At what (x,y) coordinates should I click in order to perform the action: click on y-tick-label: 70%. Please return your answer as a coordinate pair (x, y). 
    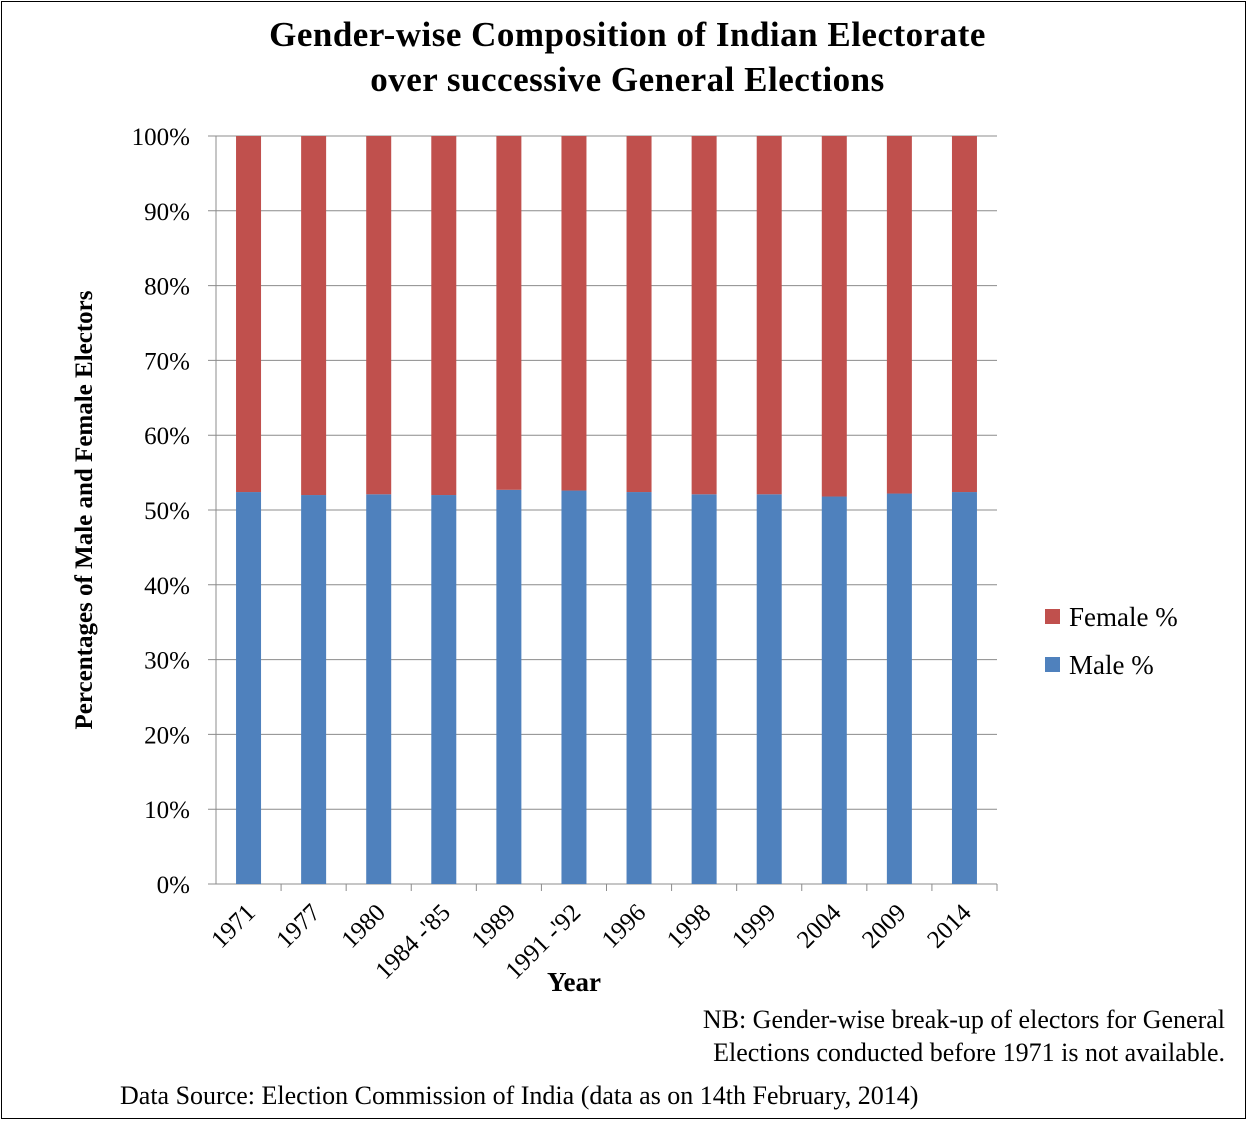
    Looking at the image, I should click on (167, 361).